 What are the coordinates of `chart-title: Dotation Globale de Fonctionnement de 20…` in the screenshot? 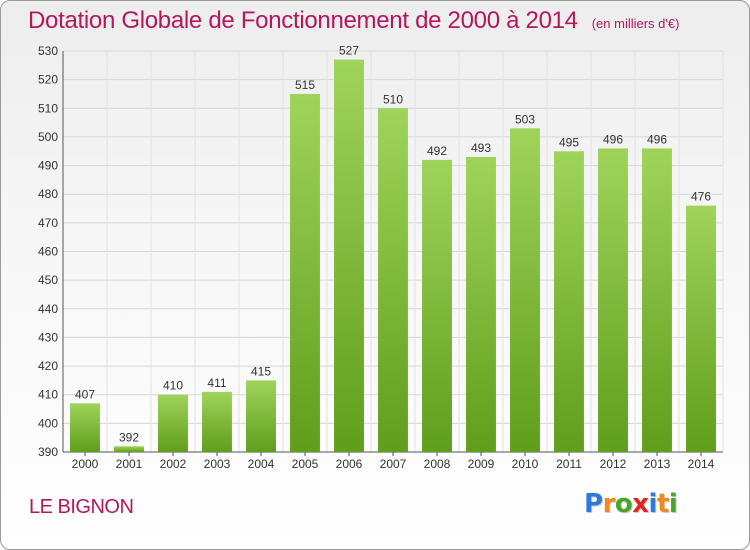 It's located at (353, 21).